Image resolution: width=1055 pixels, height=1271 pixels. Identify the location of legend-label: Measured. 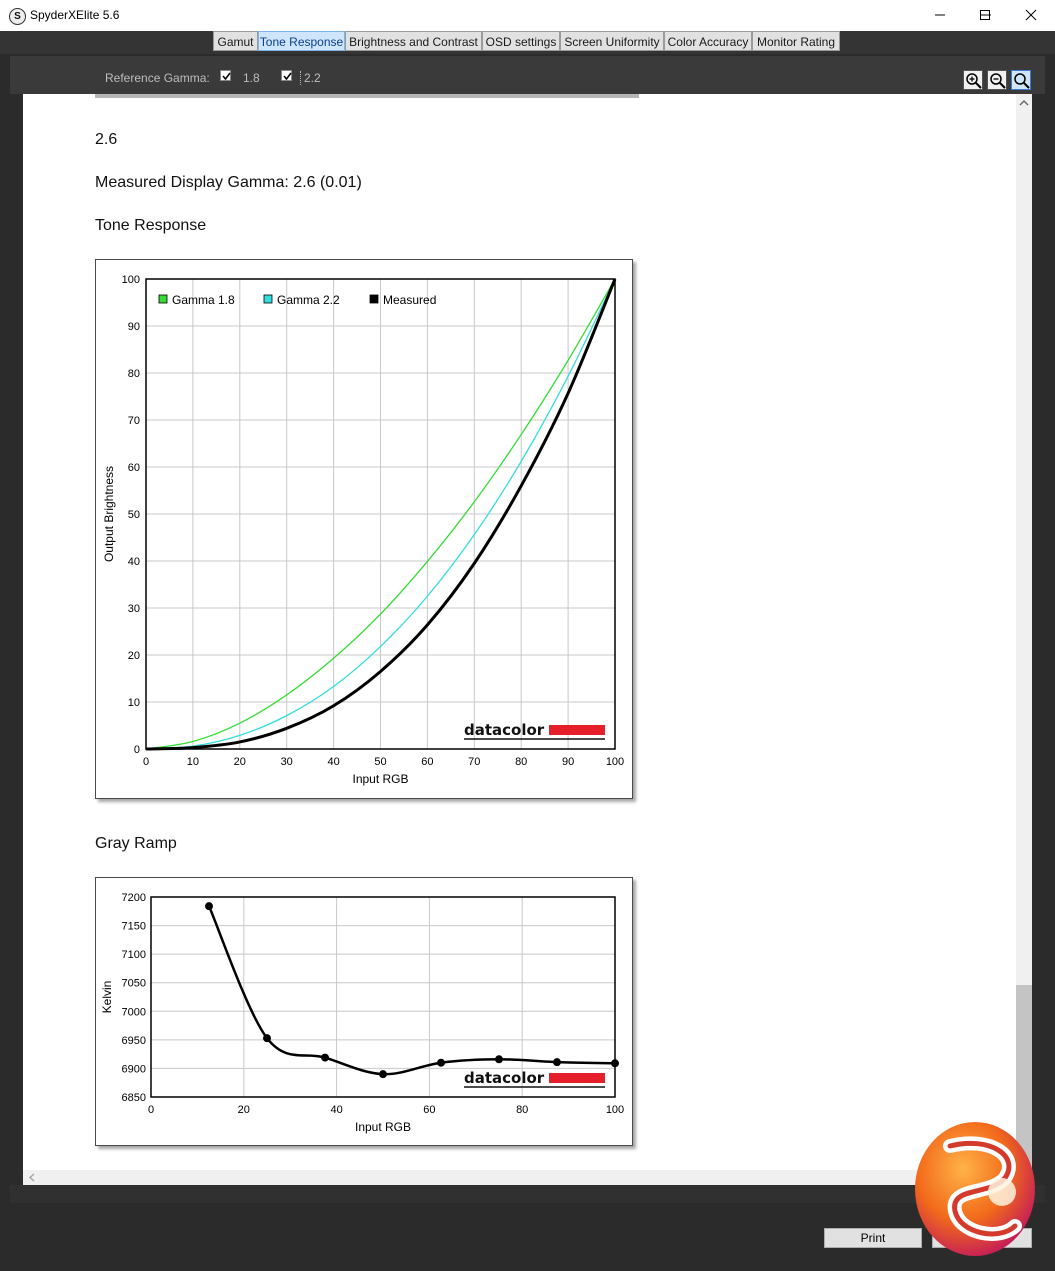
(409, 300).